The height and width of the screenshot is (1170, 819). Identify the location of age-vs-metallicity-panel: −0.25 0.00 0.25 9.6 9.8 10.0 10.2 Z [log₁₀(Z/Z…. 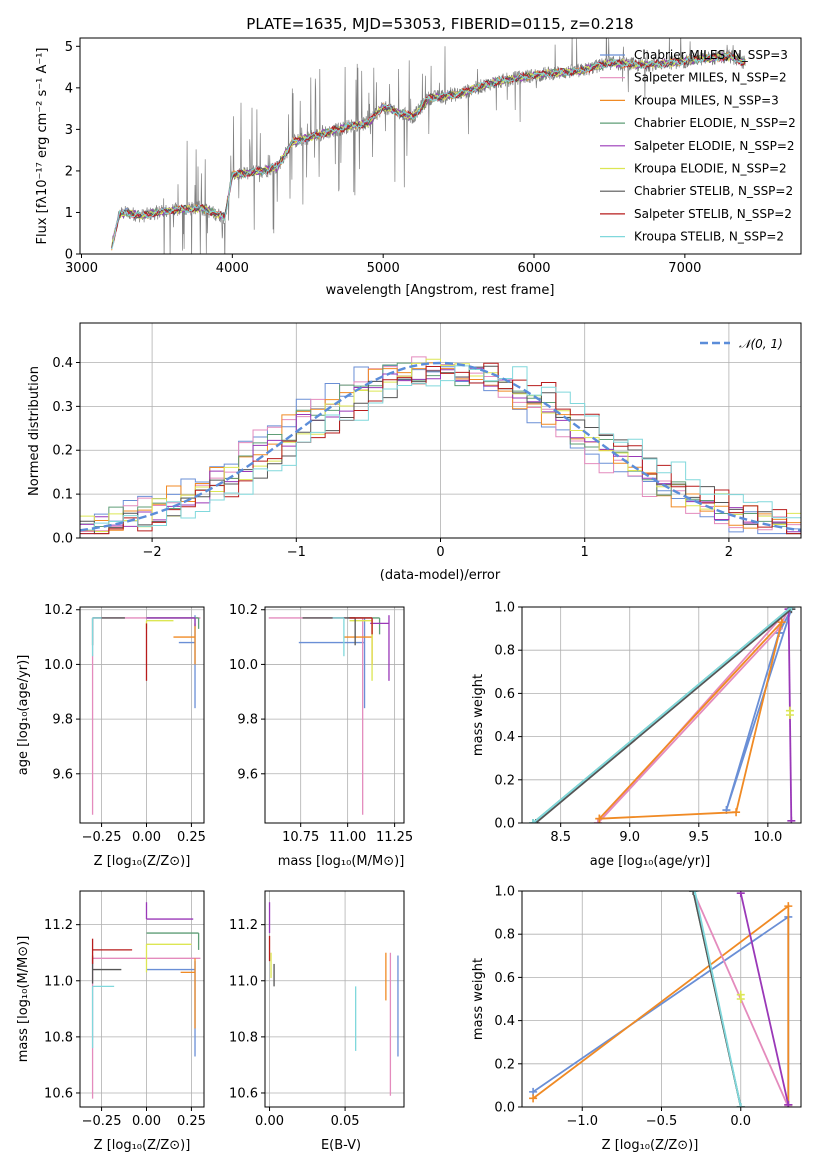
(111, 736).